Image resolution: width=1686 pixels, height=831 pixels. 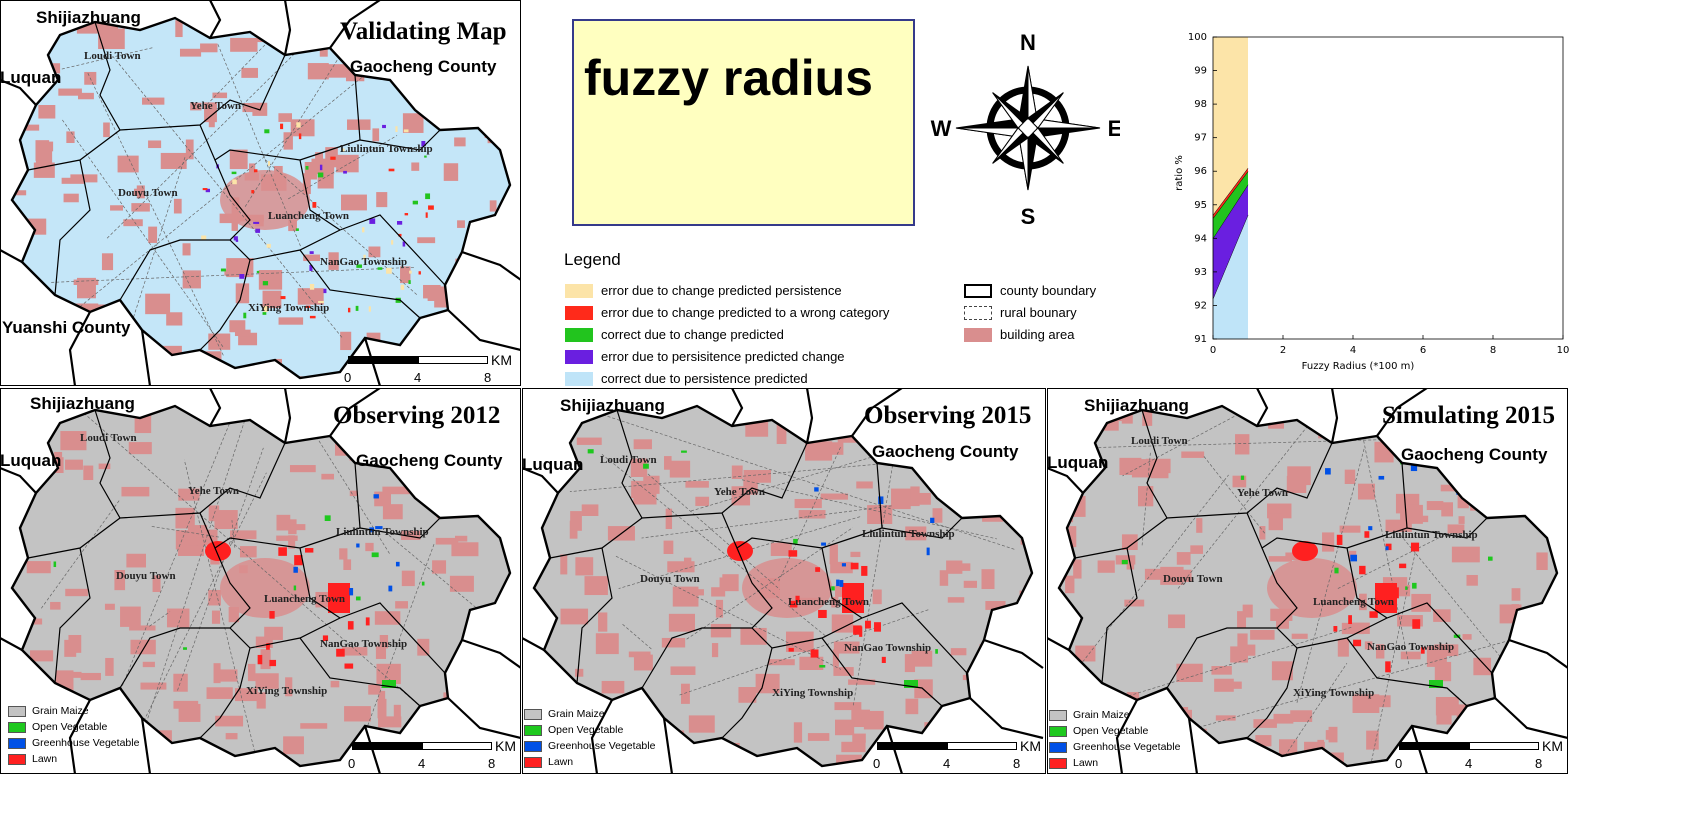 I want to click on chart-y-tick-label: 97, so click(x=1200, y=138).